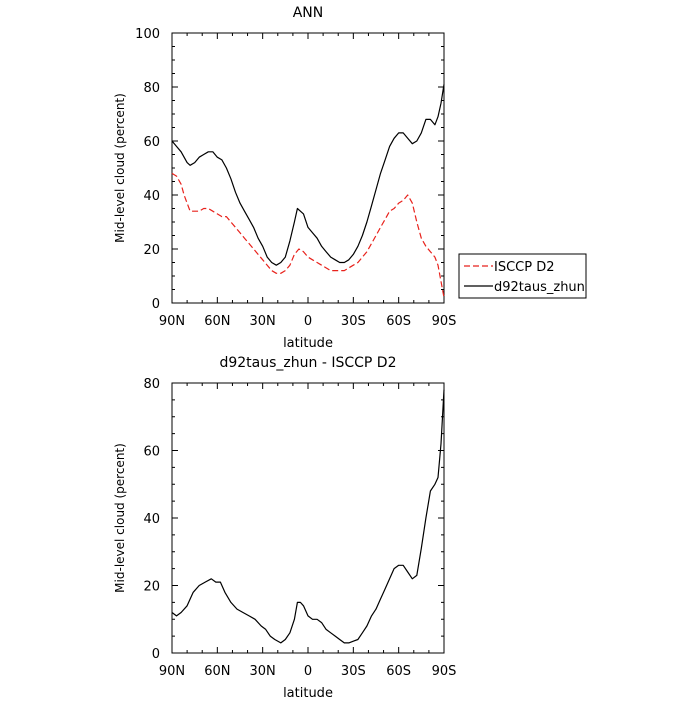  I want to click on series-line-d92taus-zhun, so click(308, 175).